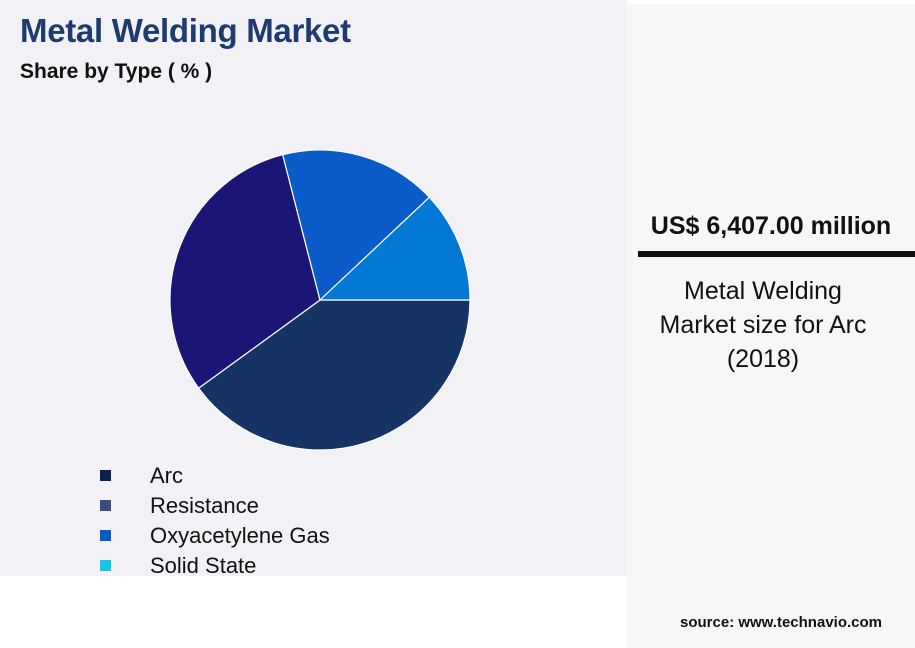 Image resolution: width=915 pixels, height=648 pixels. What do you see at coordinates (334, 375) in the screenshot?
I see `pie-slice-arc` at bounding box center [334, 375].